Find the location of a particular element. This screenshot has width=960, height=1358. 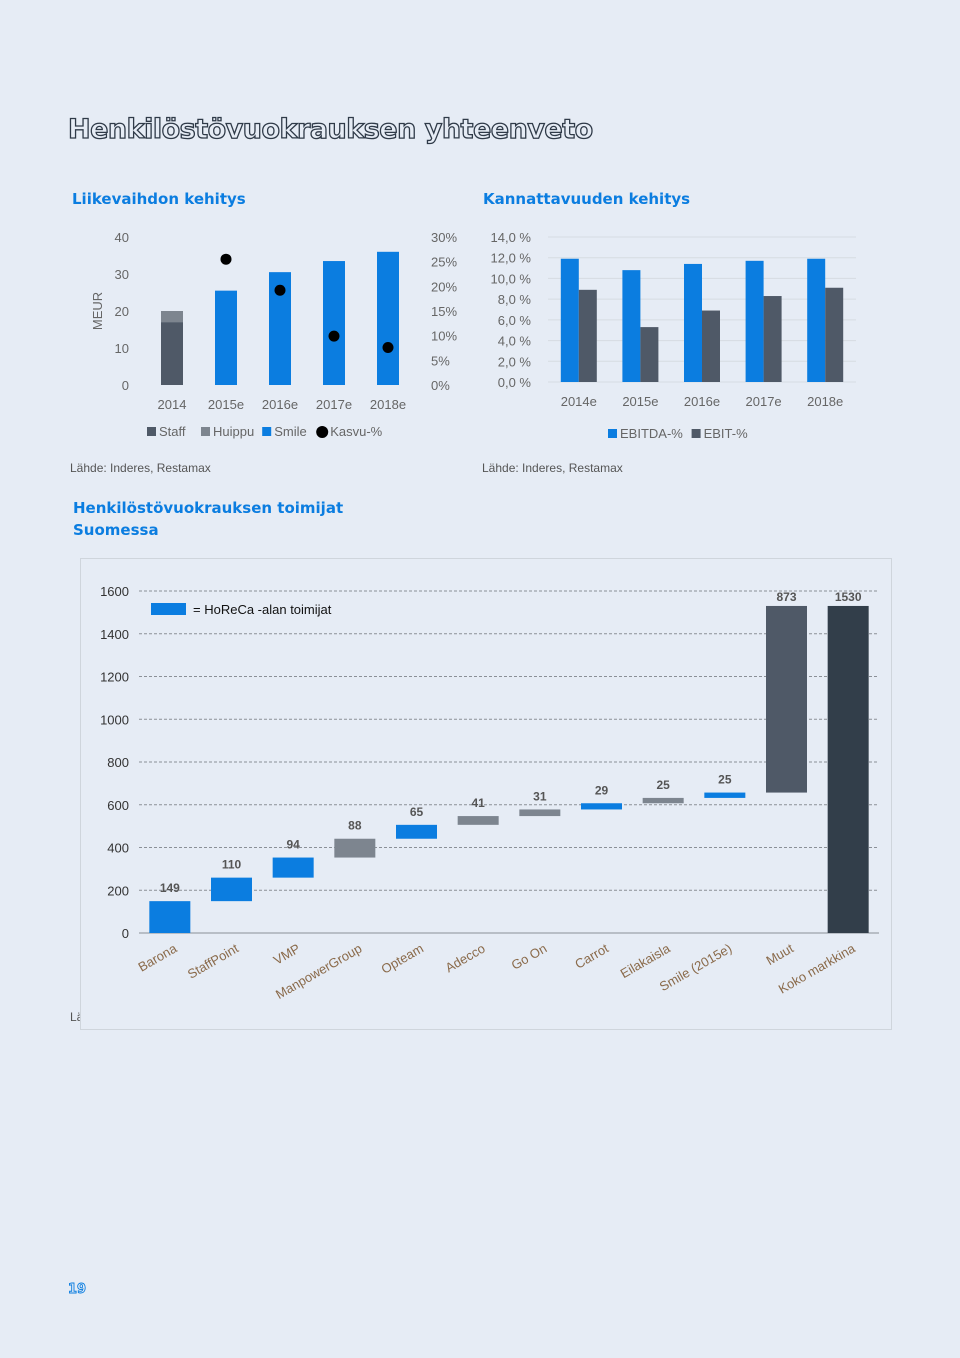

bar-ebitda-2014e is located at coordinates (569, 320).